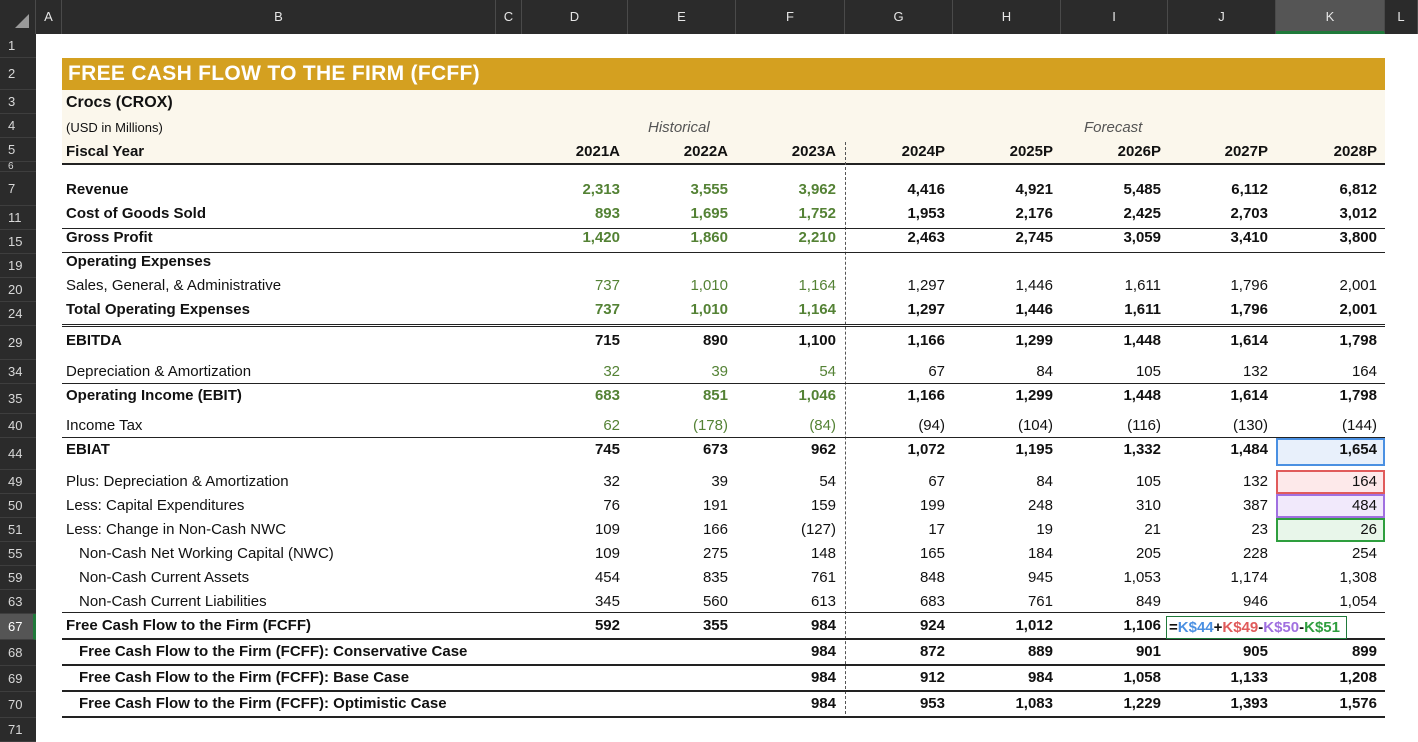  What do you see at coordinates (1040, 677) in the screenshot?
I see `cell-fcff-base: 984` at bounding box center [1040, 677].